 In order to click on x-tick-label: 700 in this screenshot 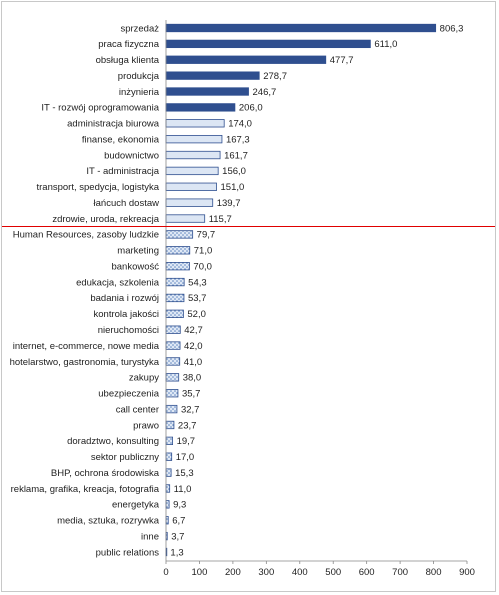, I will do `click(400, 572)`.